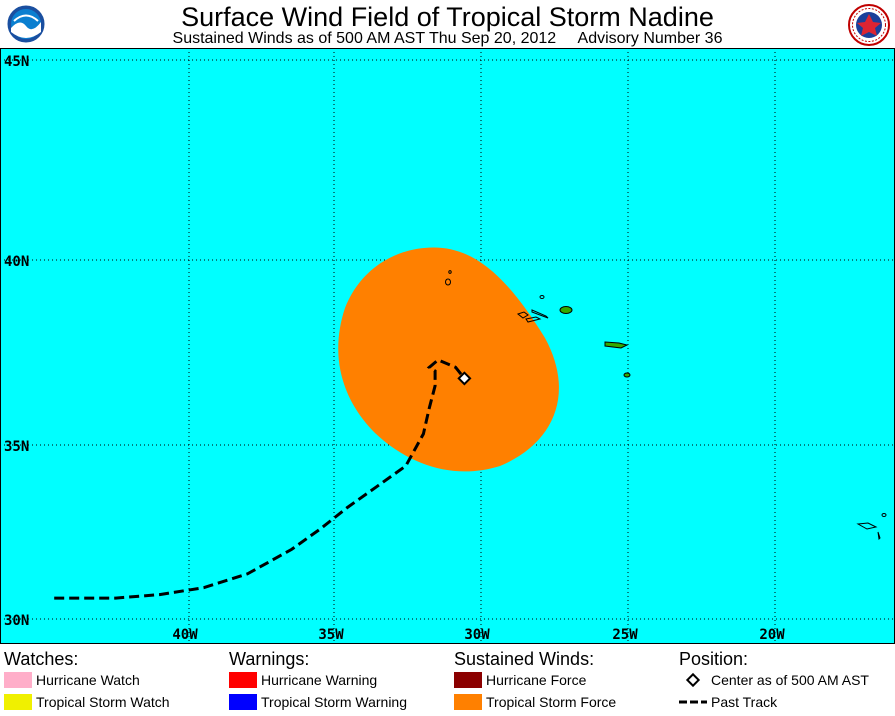  Describe the element at coordinates (533, 319) in the screenshot. I see `island-pico` at that location.